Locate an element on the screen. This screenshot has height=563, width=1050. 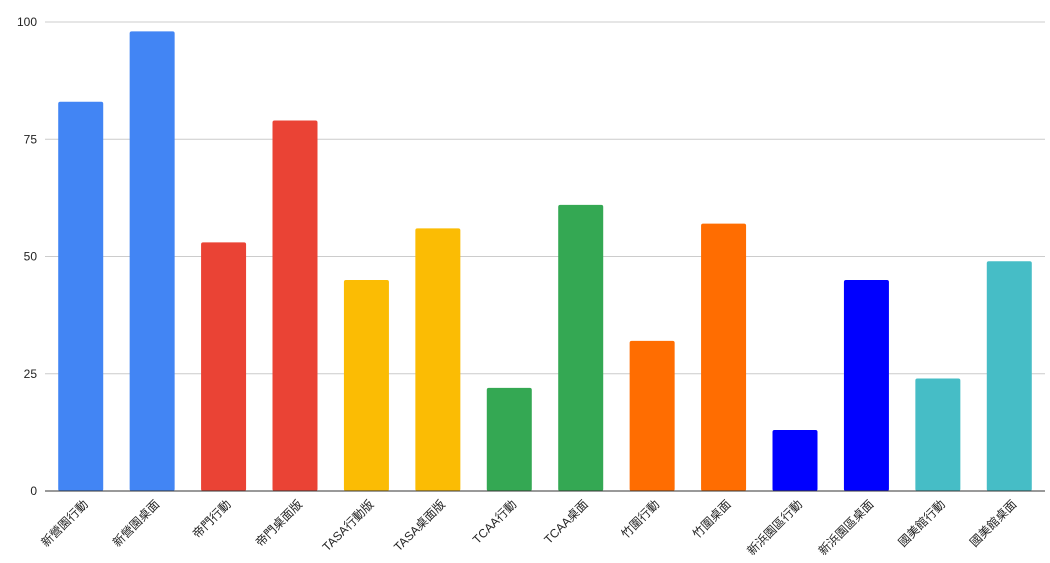
x-tick-label: TASA行動版 is located at coordinates (348, 525).